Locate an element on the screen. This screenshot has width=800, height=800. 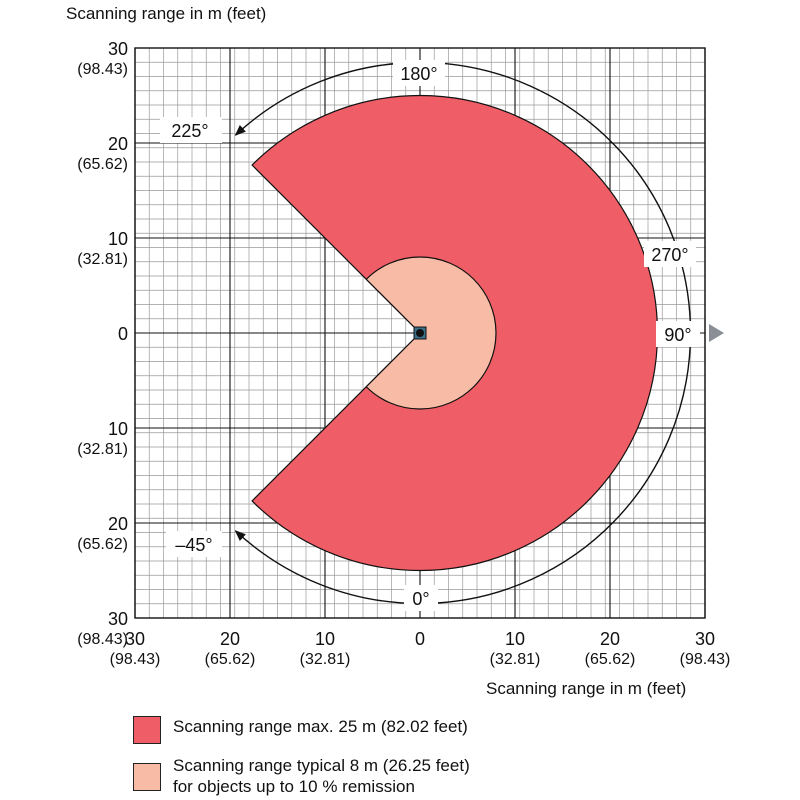
legend-swatch-max is located at coordinates (147, 730).